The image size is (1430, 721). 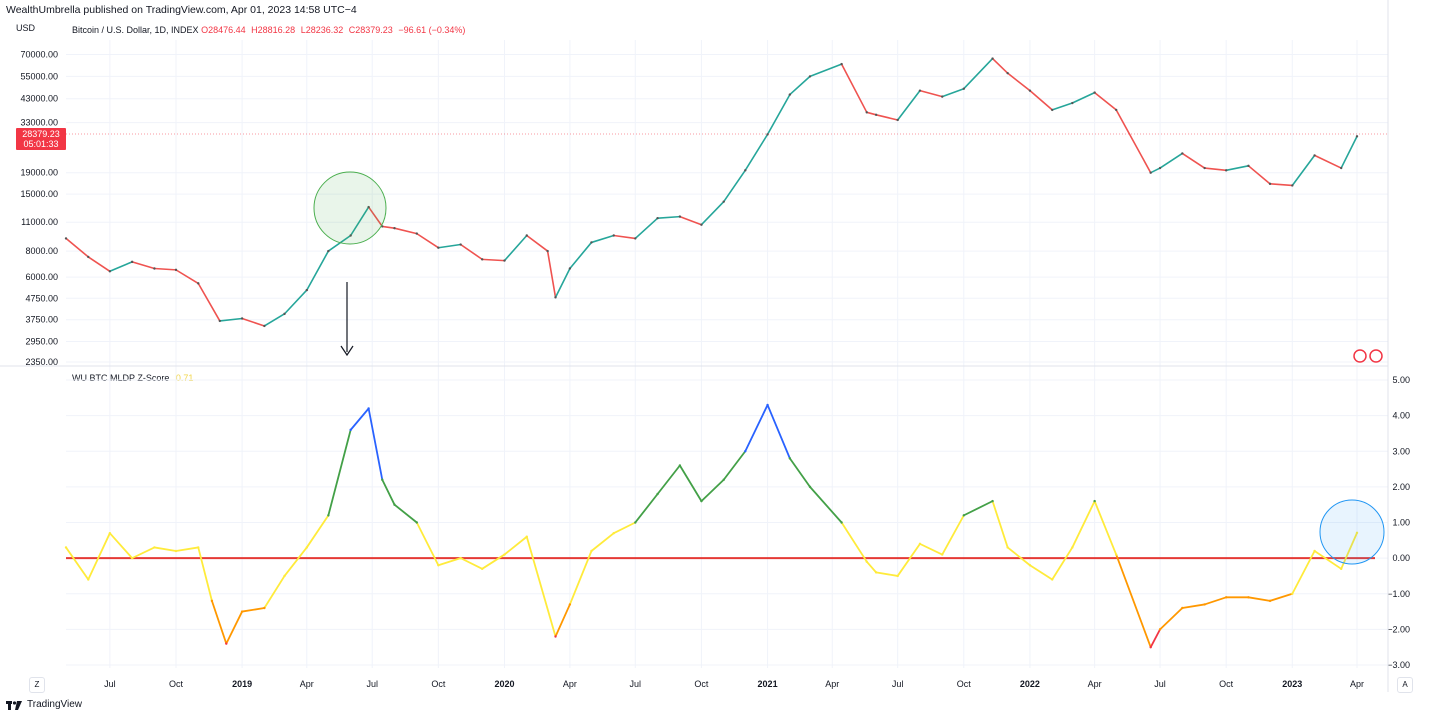 I want to click on ohlc-close: C28379.23, so click(x=370, y=30).